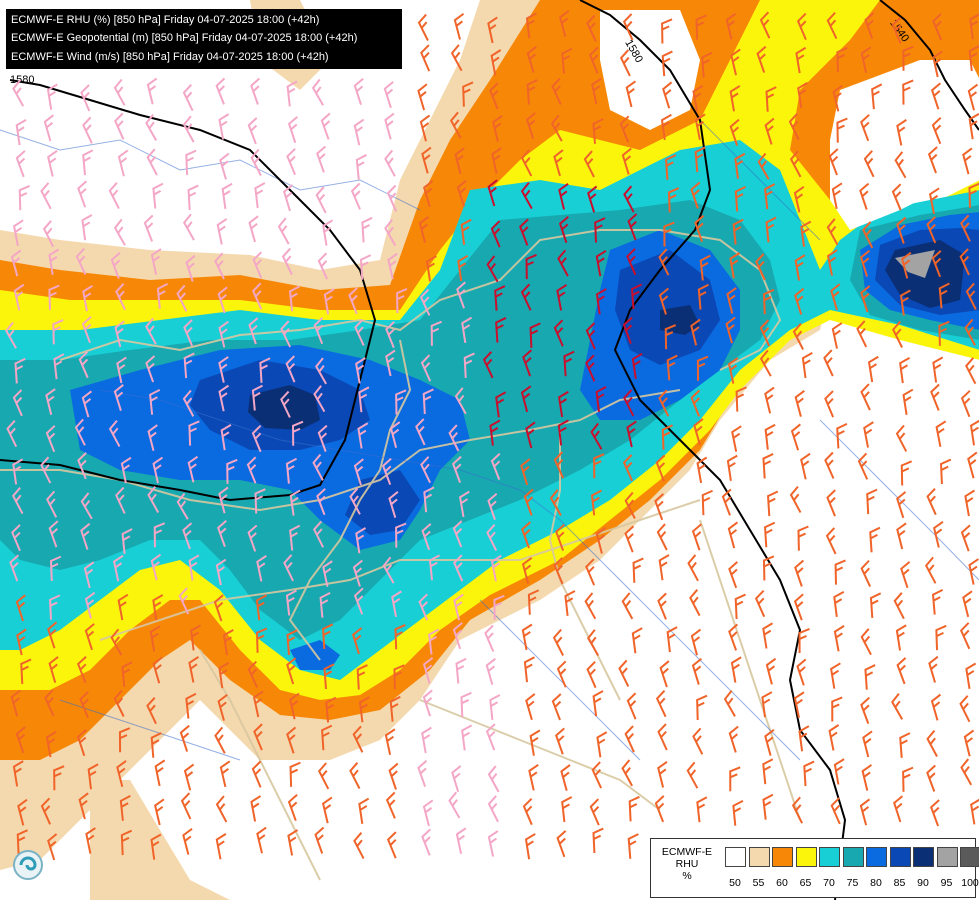  I want to click on legend-label-50: 50, so click(735, 883).